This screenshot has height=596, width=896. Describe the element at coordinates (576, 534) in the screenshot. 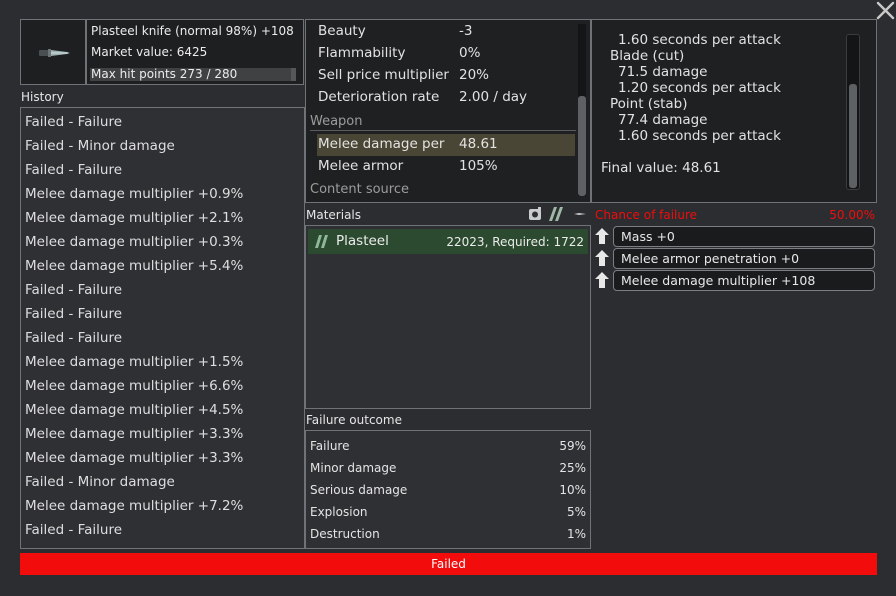

I see `outcome-value: 1%` at that location.